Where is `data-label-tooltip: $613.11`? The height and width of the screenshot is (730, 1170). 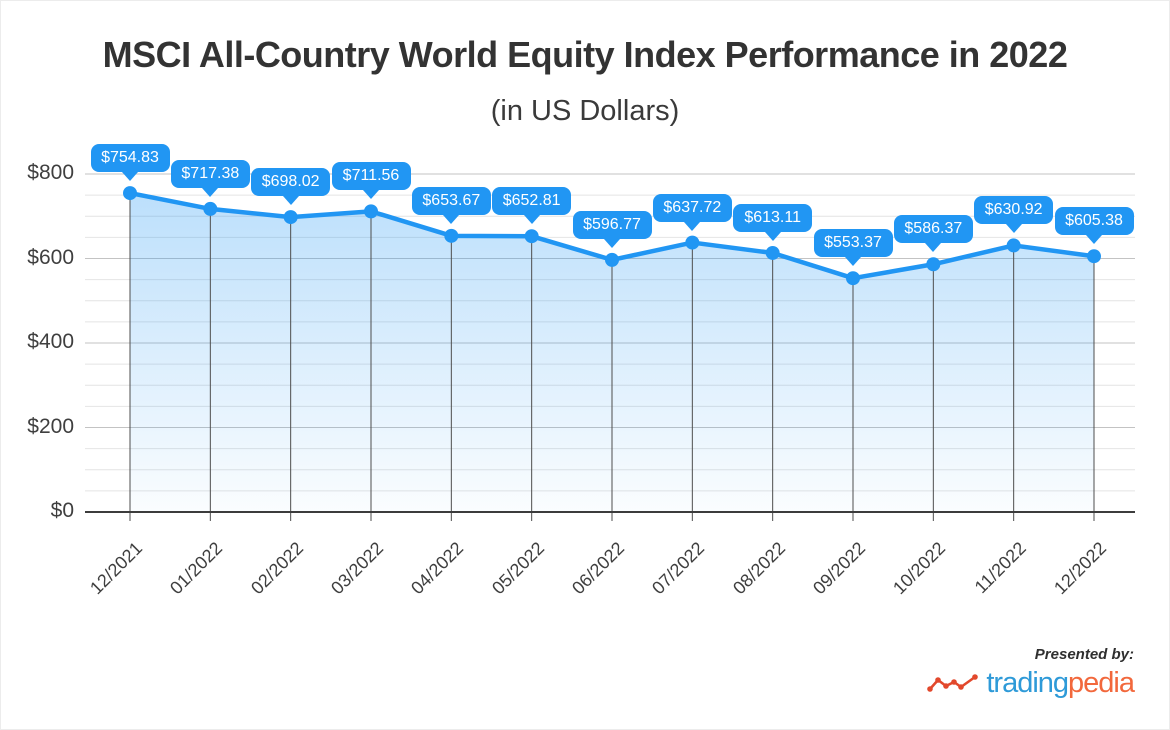 data-label-tooltip: $613.11 is located at coordinates (773, 222).